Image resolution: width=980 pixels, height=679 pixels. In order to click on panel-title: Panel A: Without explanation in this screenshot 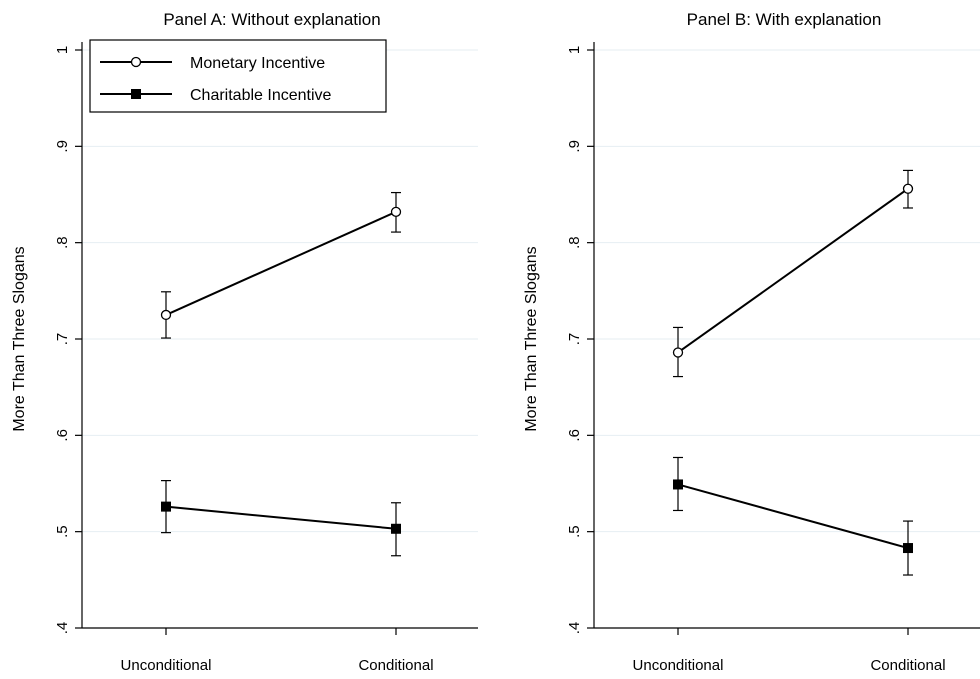, I will do `click(271, 19)`.